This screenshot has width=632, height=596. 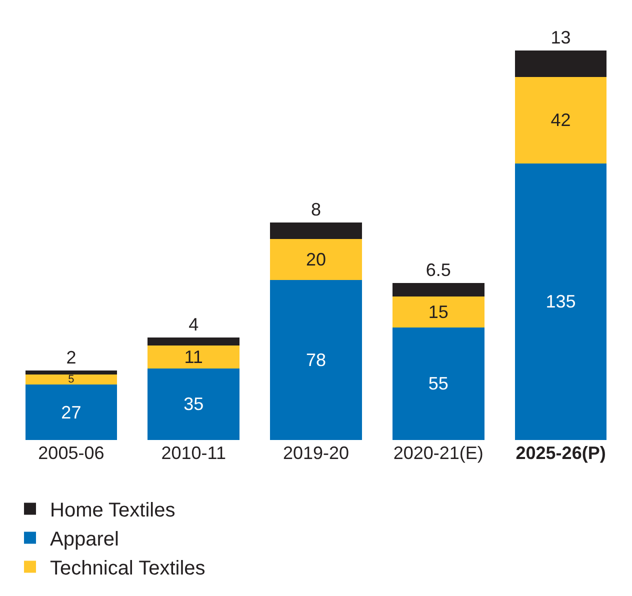 I want to click on x-tick-label: 2025-26(P), so click(x=561, y=453).